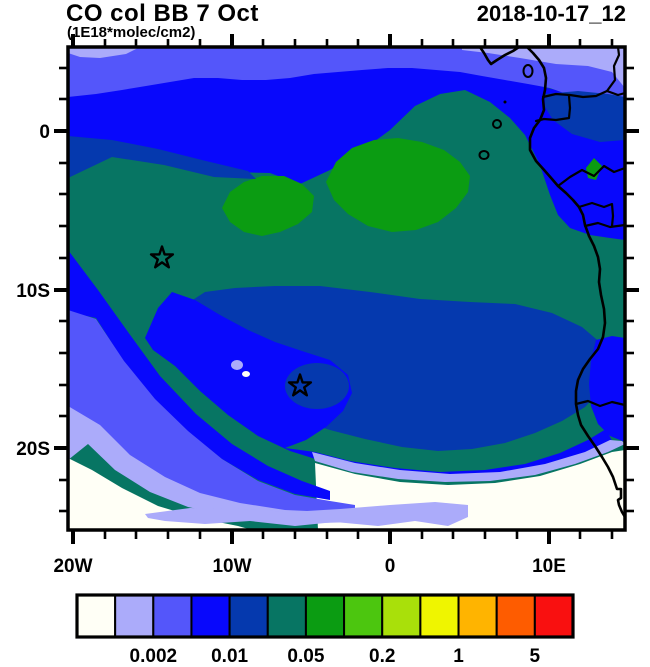 Image resolution: width=650 pixels, height=667 pixels. Describe the element at coordinates (162, 157) in the screenshot. I see `region-navy-wedge-west` at that location.